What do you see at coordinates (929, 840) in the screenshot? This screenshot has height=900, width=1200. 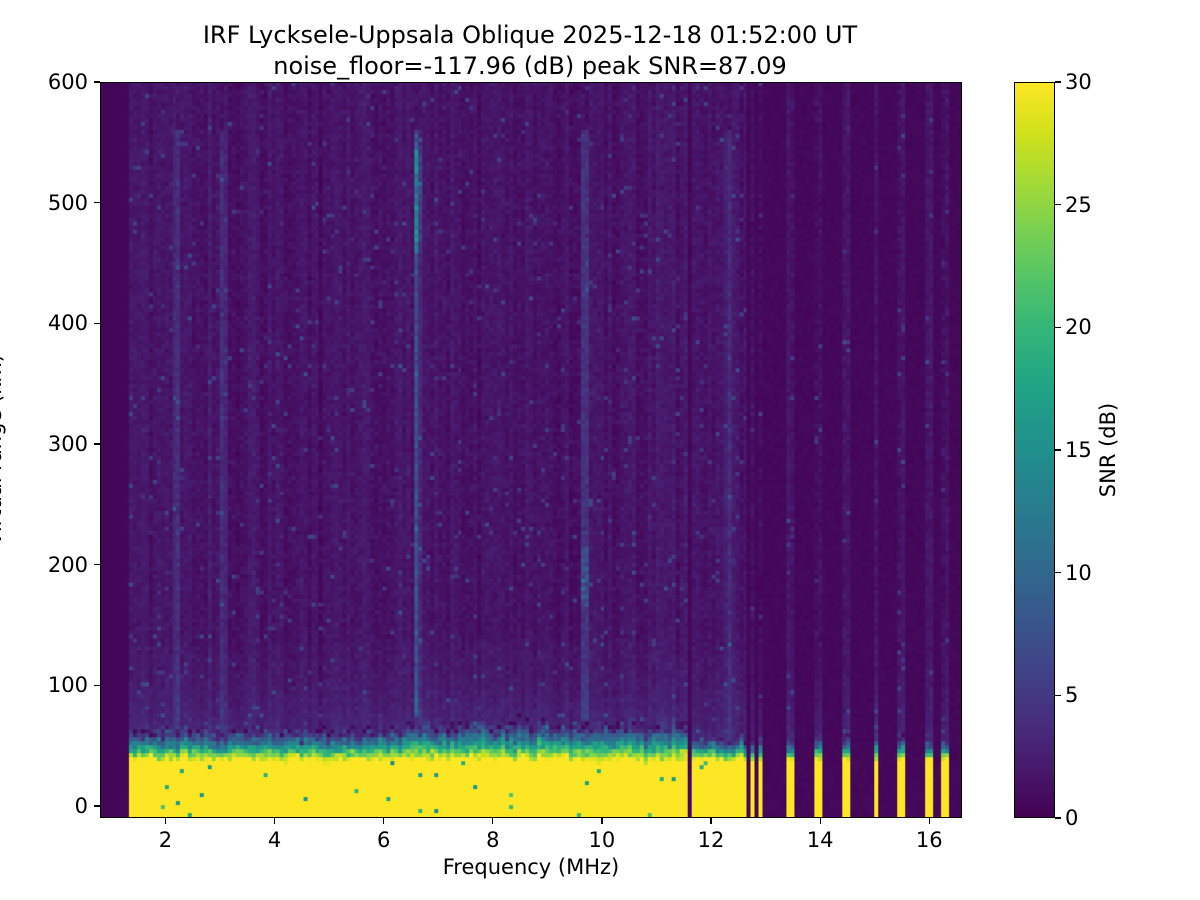 I see `x-tick-label: 16` at bounding box center [929, 840].